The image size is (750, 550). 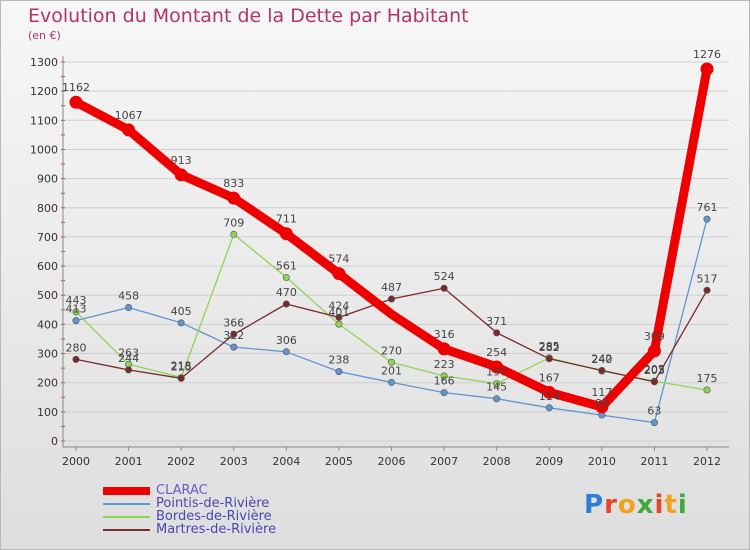 I want to click on data-label-martres-de-riviere: 517, so click(x=707, y=278).